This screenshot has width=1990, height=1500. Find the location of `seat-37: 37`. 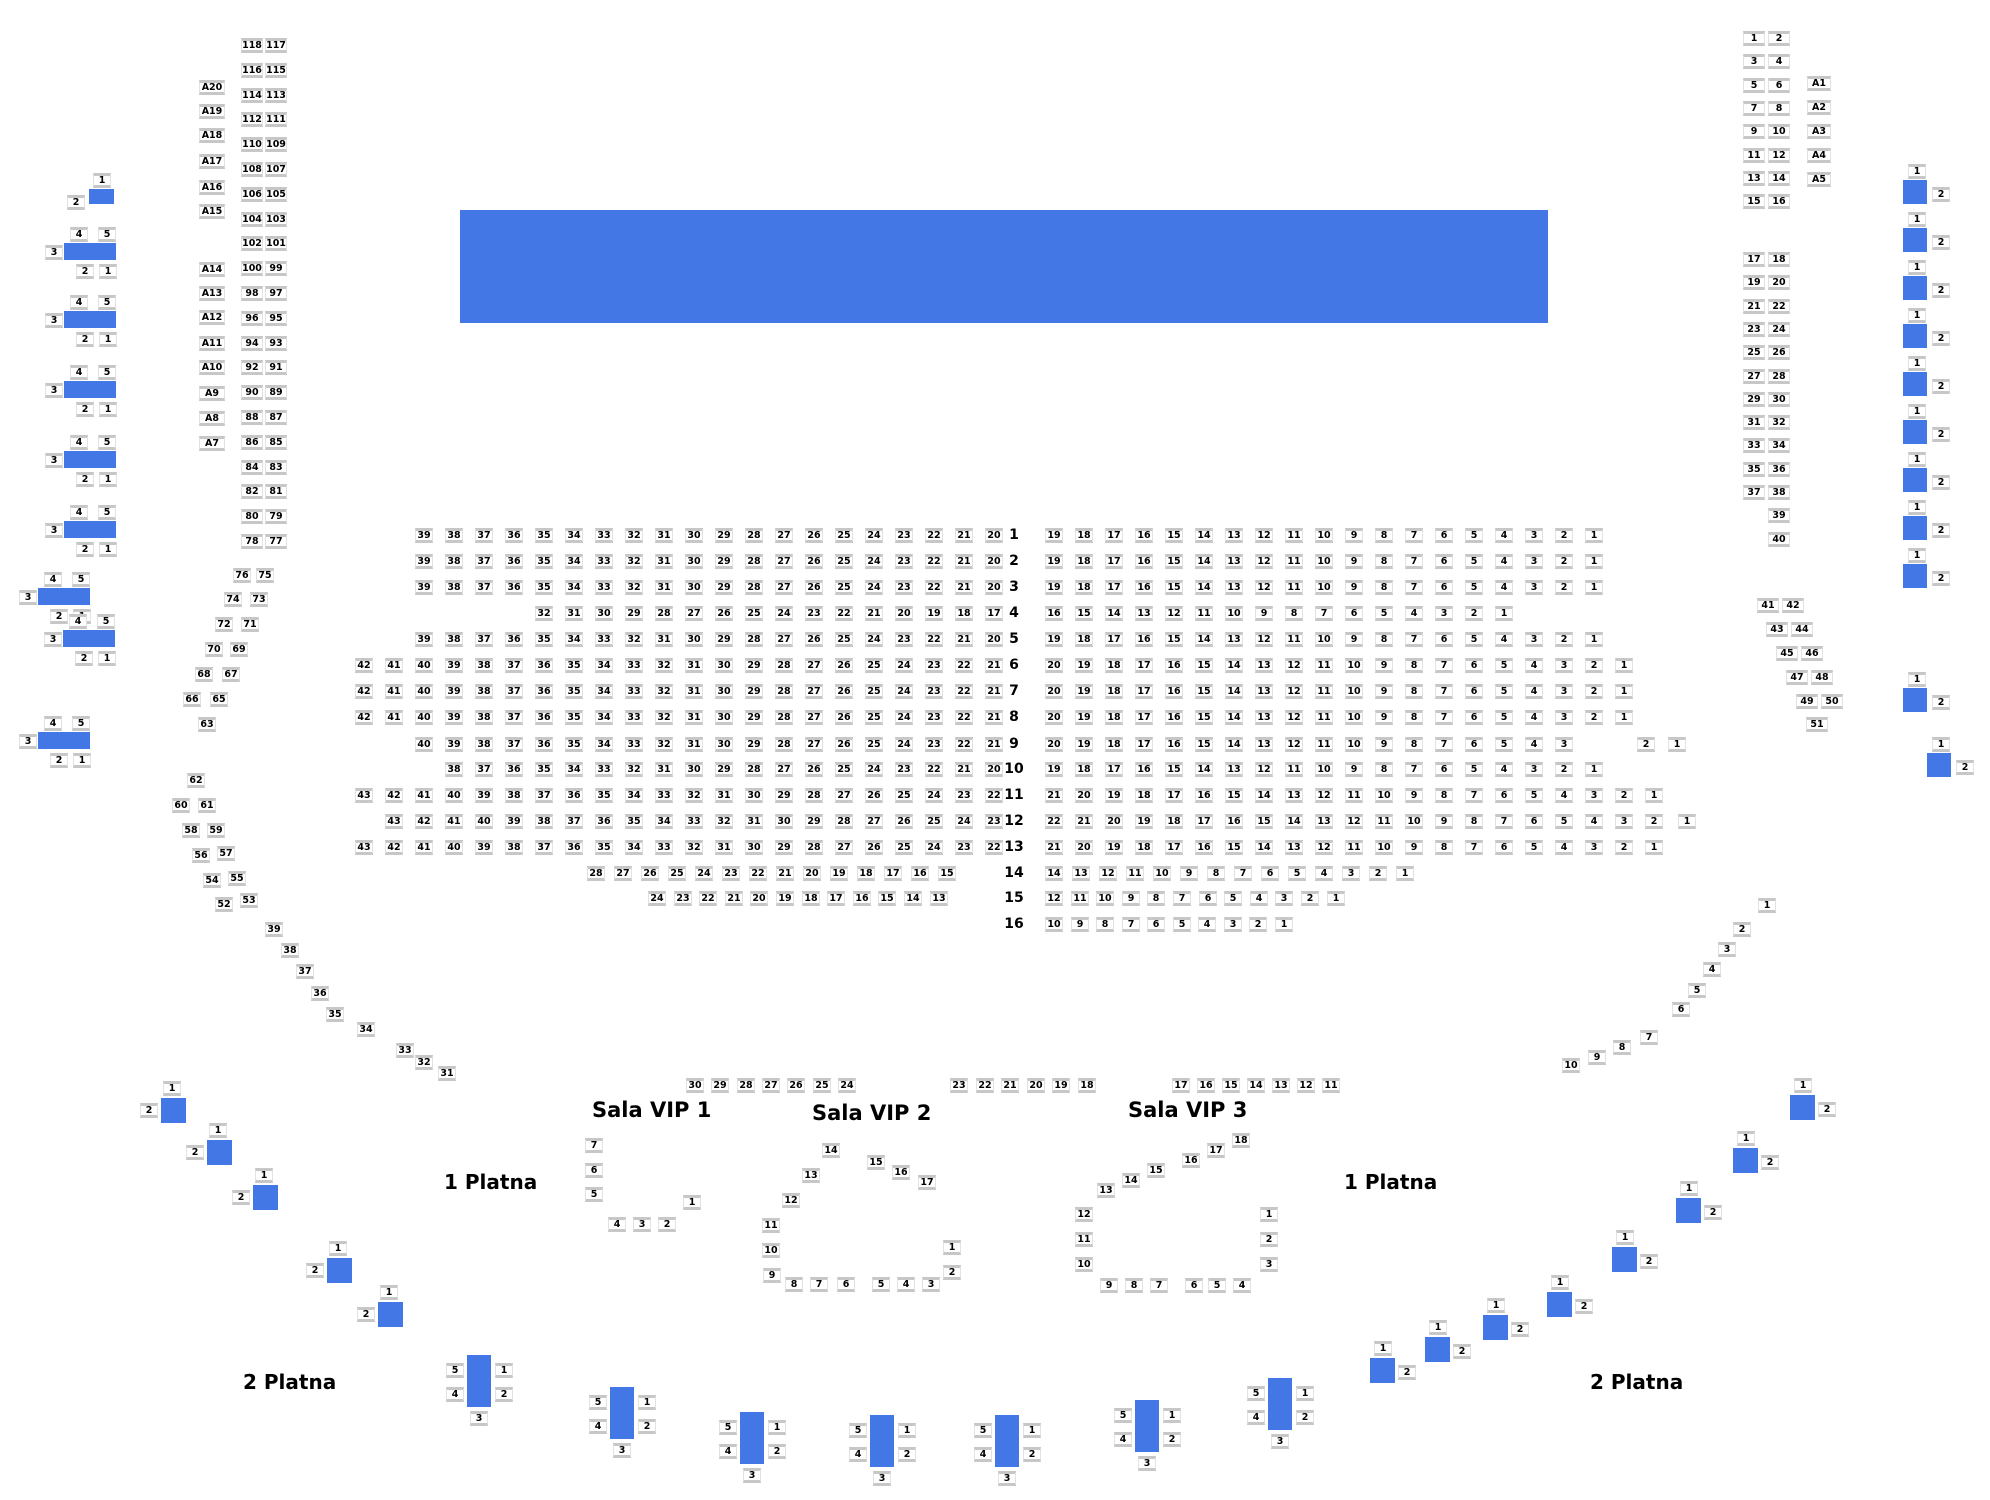

seat-37: 37 is located at coordinates (484, 769).